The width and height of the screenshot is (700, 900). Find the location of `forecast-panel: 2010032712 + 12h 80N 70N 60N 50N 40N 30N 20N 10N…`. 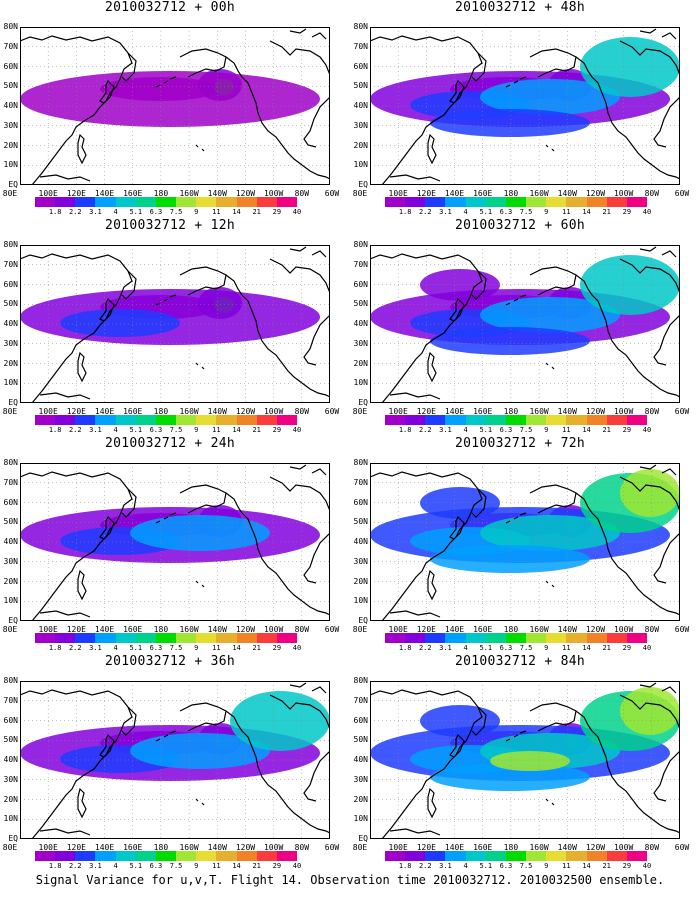

forecast-panel: 2010032712 + 12h 80N 70N 60N 50N 40N 30N 20N 10N… is located at coordinates (170, 327).